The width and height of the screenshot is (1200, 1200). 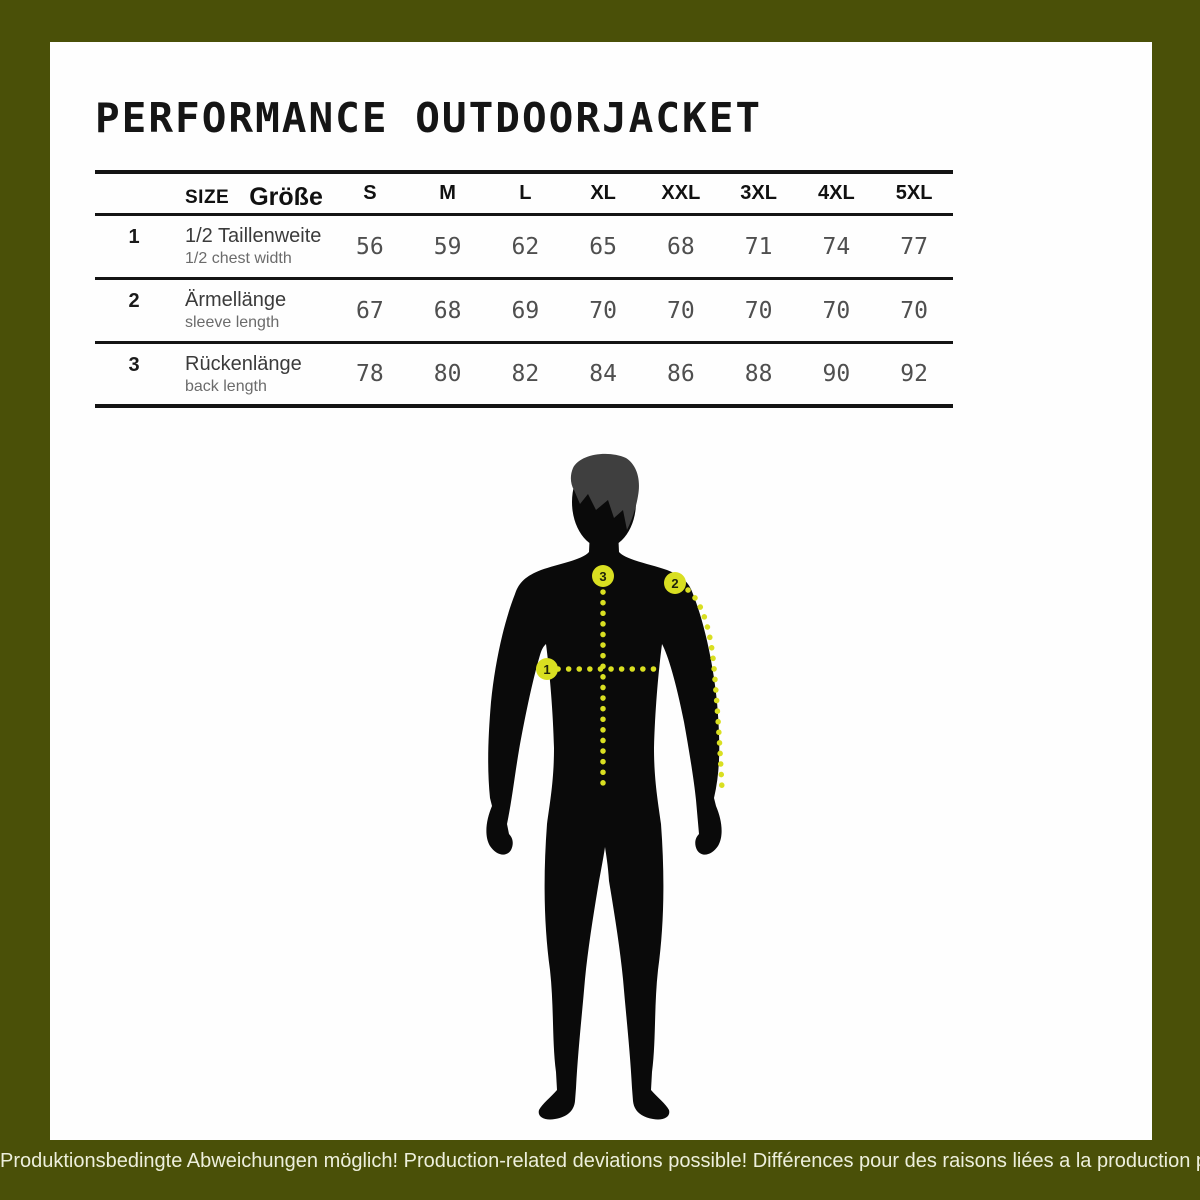 I want to click on value-cell: 69, so click(x=525, y=310).